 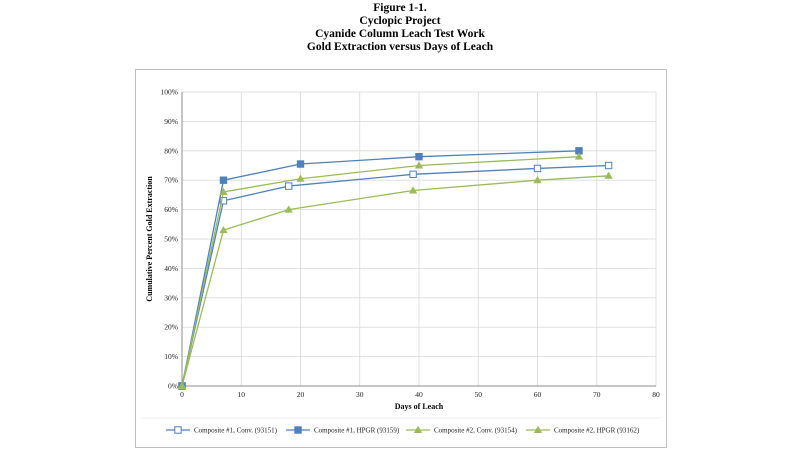 What do you see at coordinates (301, 394) in the screenshot?
I see `x-tick-label: 20` at bounding box center [301, 394].